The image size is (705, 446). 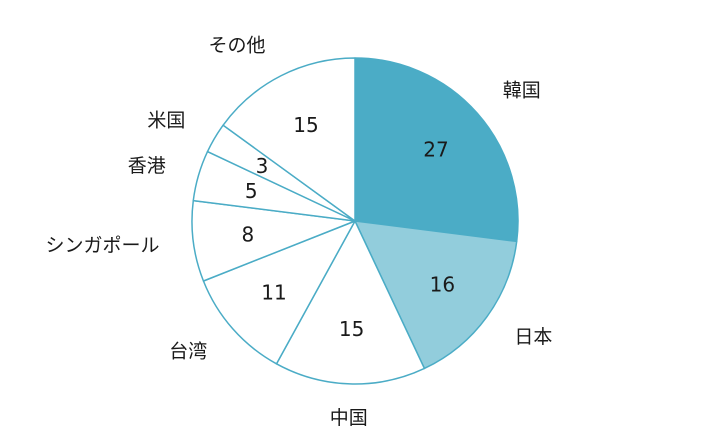 I want to click on slice-category-label-7: 米国, so click(x=166, y=121).